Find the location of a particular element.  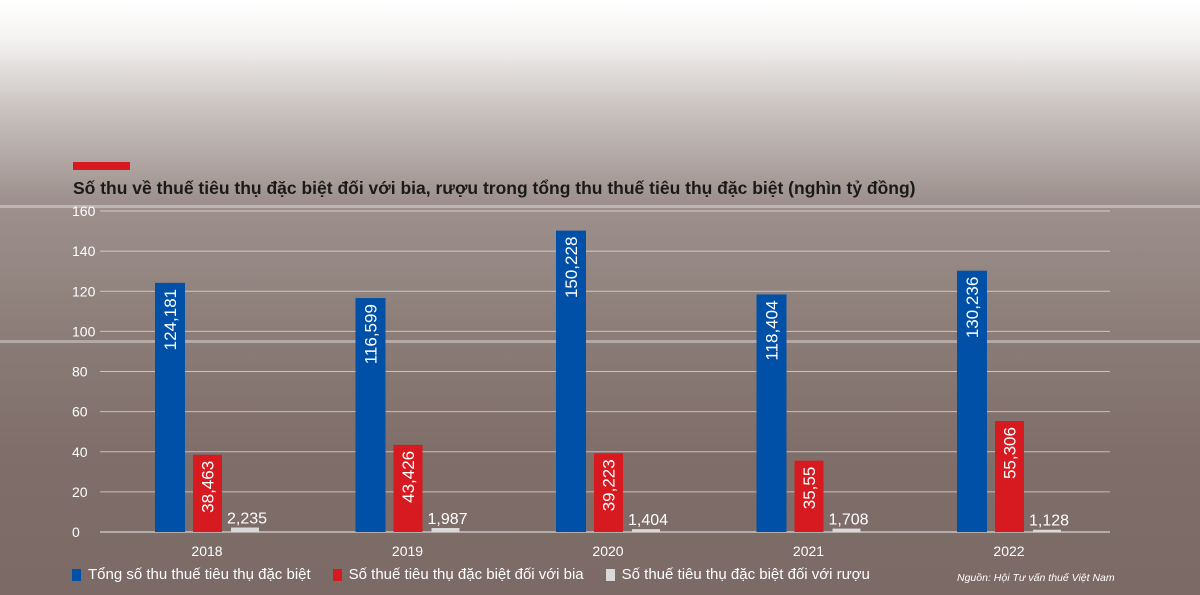

legend-swatch-beer is located at coordinates (337, 574).